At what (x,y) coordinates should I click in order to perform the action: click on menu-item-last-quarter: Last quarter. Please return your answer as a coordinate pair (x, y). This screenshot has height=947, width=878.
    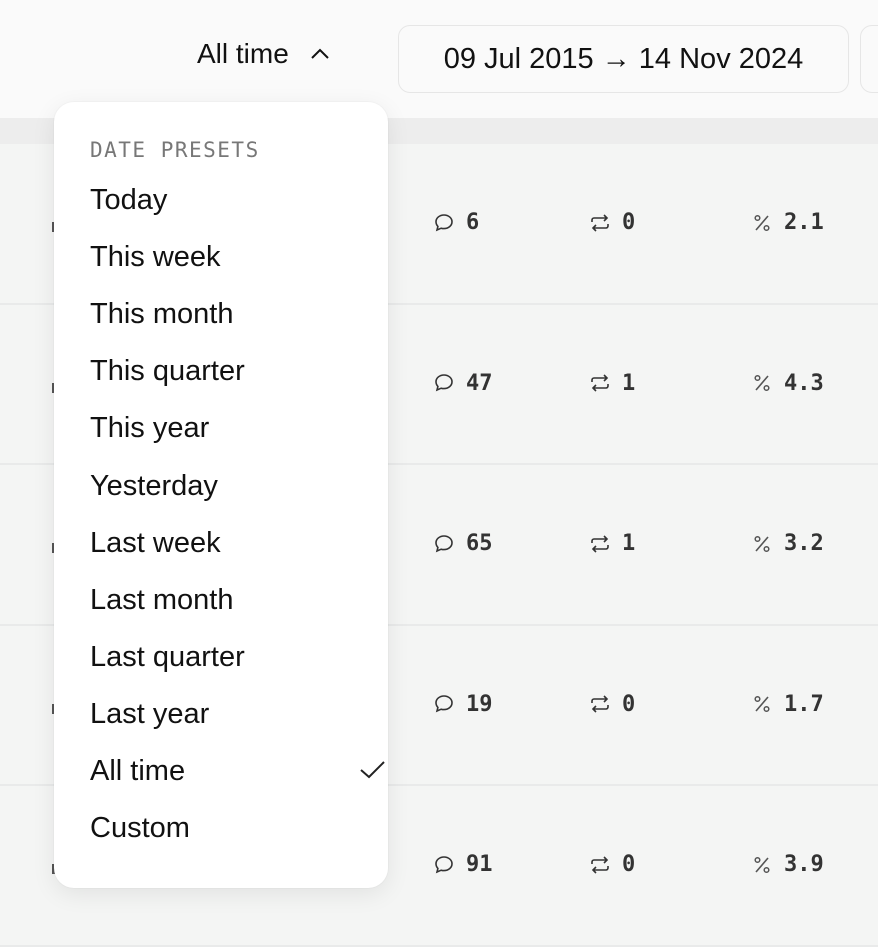
    Looking at the image, I should click on (167, 656).